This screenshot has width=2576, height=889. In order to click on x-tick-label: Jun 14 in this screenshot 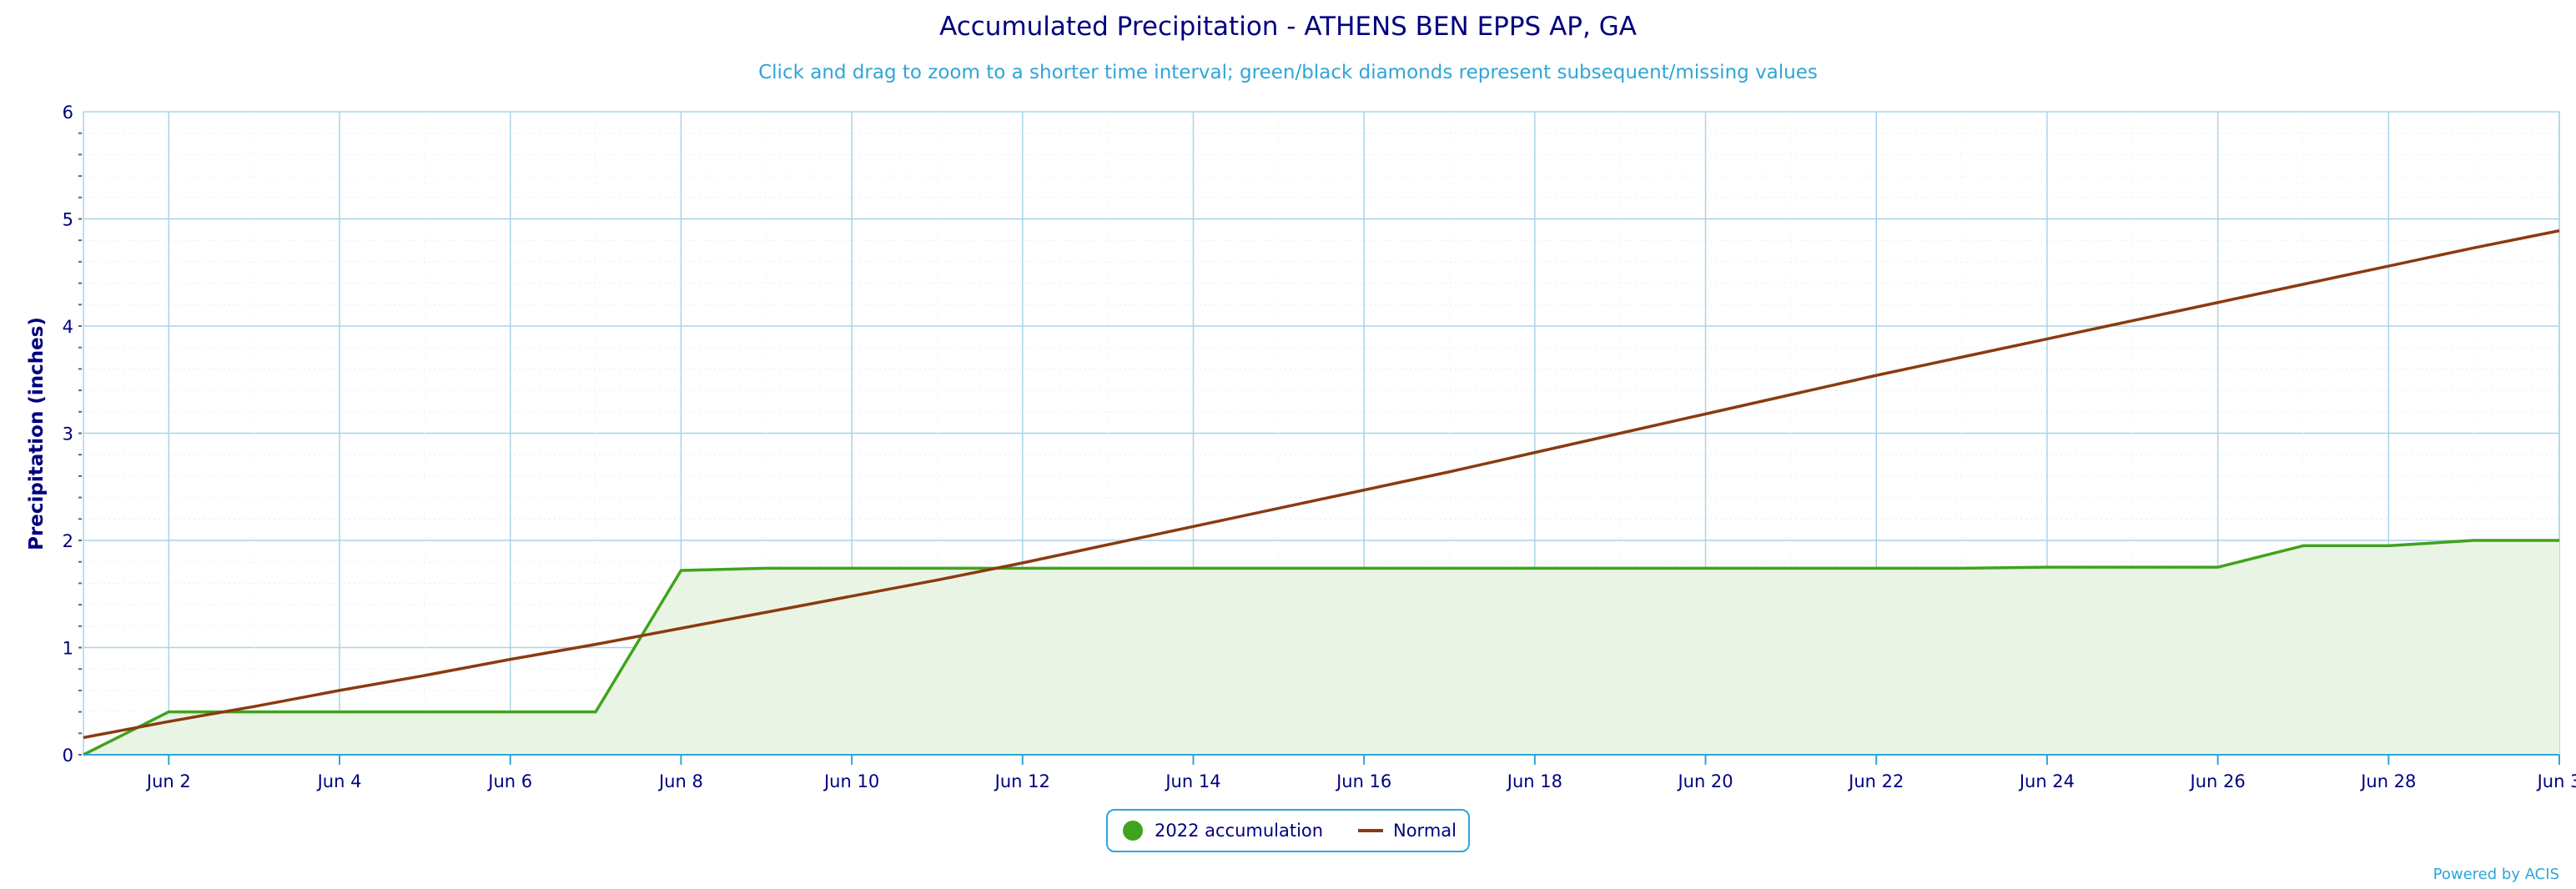, I will do `click(1192, 781)`.